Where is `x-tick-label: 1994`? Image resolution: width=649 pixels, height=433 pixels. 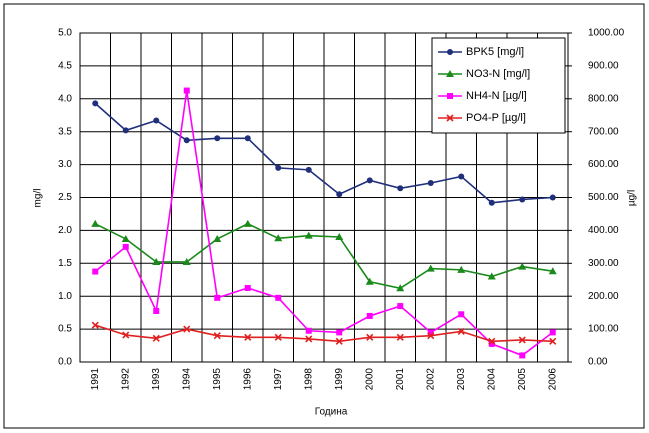
x-tick-label: 1994 is located at coordinates (186, 379).